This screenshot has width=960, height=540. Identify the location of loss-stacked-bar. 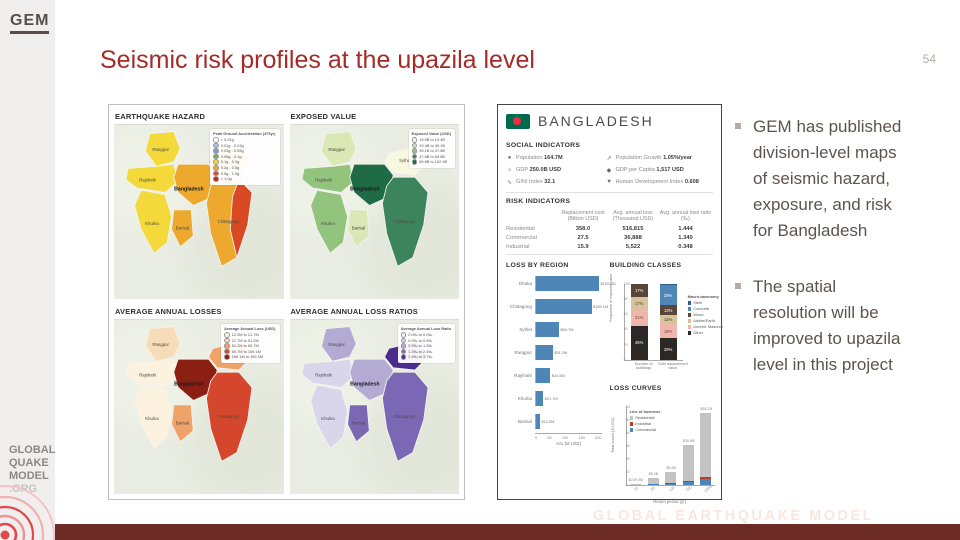
(635, 484).